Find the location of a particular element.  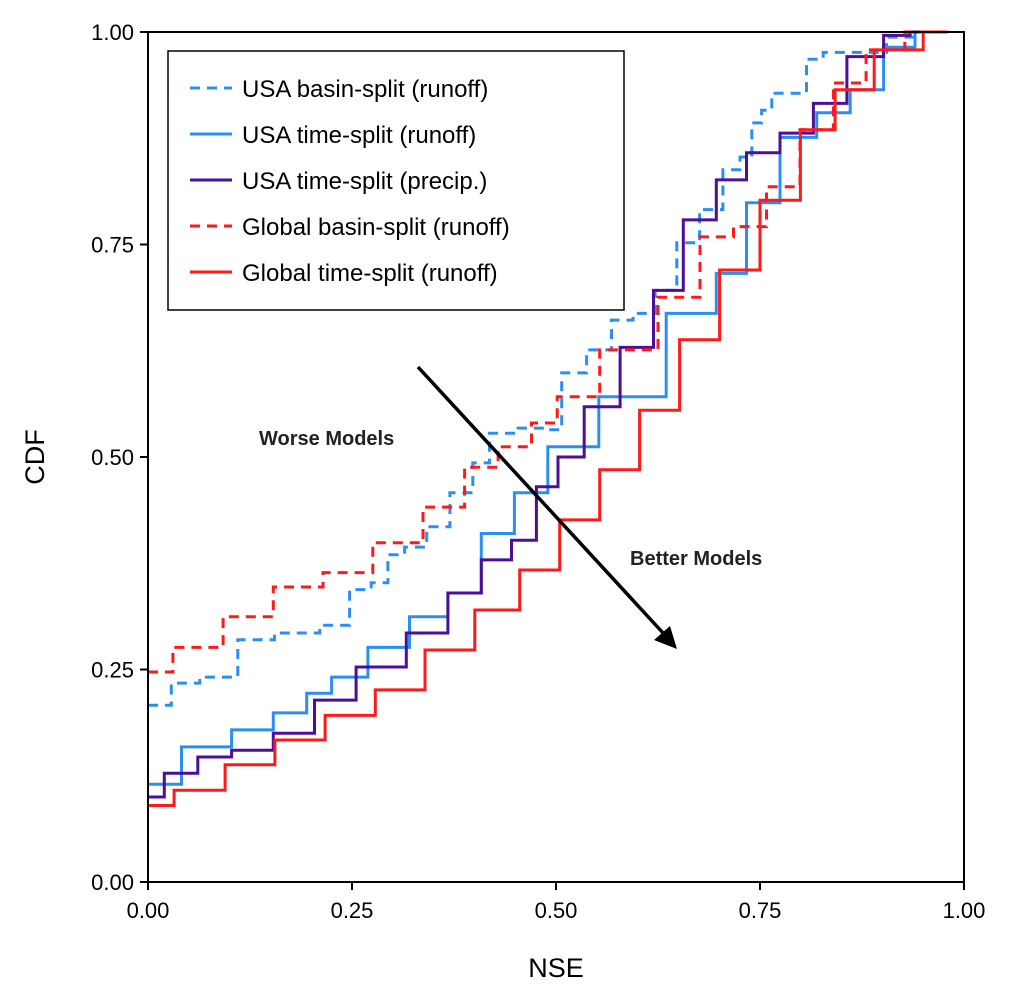

legend-label-global-time-split-runoff: Global time-split (runoff) is located at coordinates (370, 273).